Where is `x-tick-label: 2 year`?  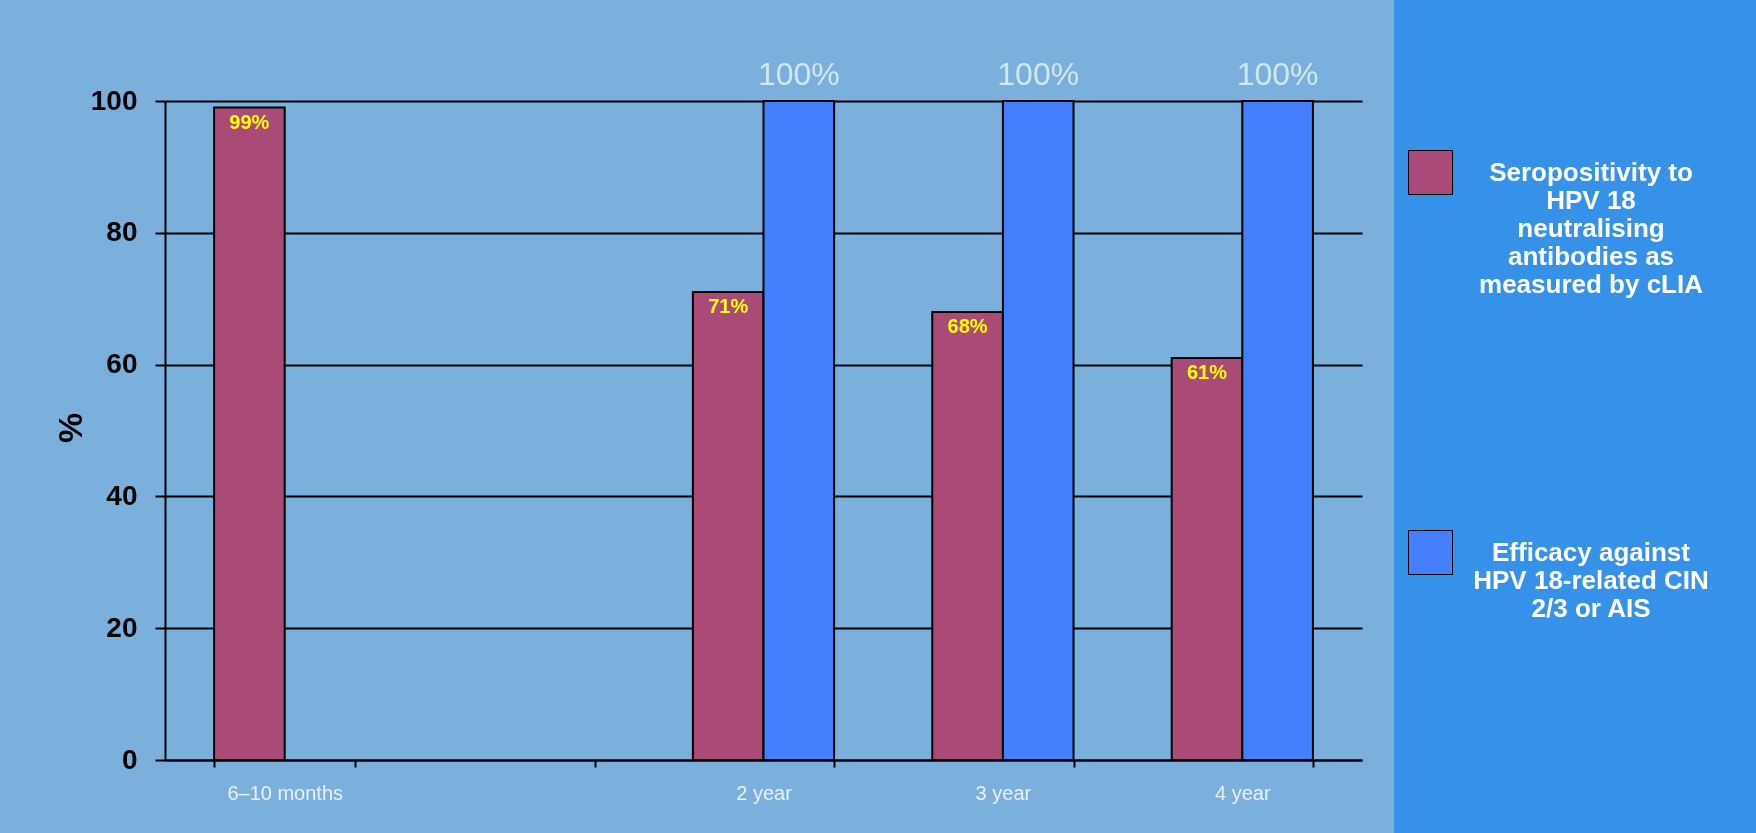
x-tick-label: 2 year is located at coordinates (764, 792).